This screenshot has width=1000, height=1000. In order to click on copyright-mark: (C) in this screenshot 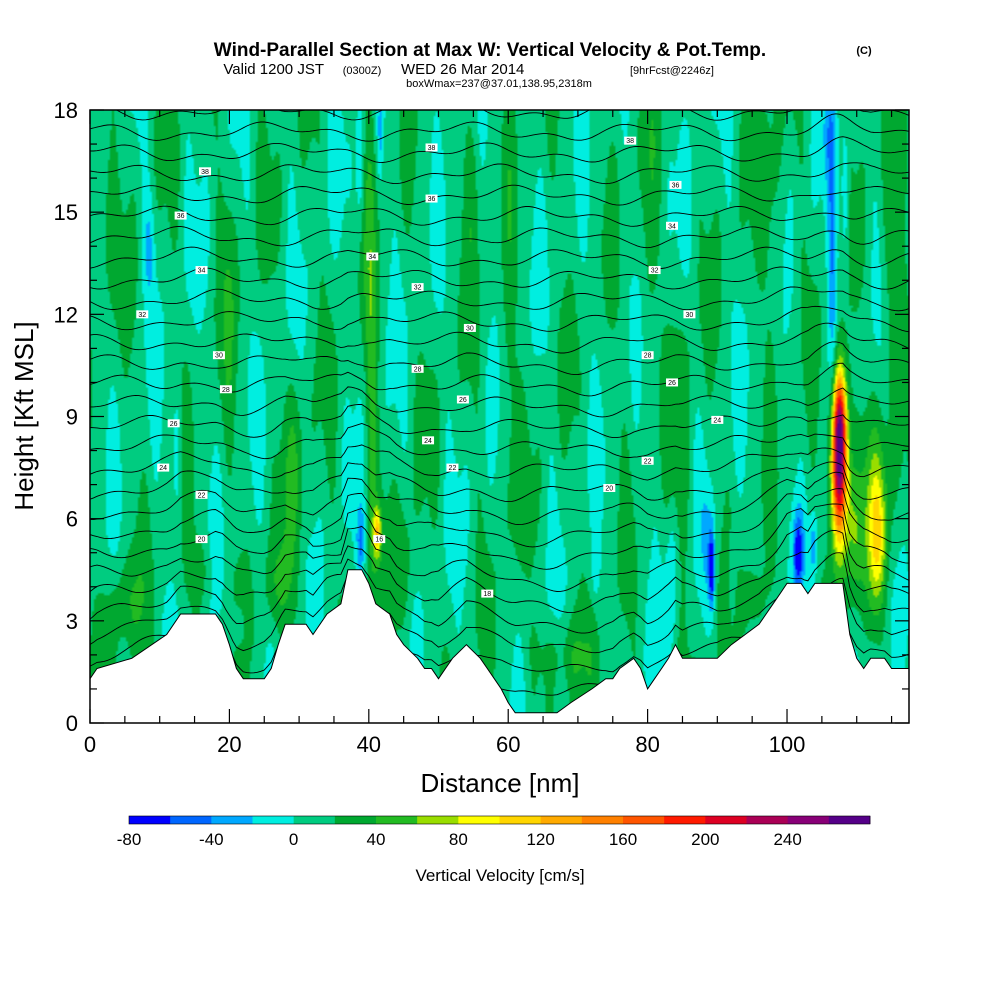, I will do `click(864, 51)`.